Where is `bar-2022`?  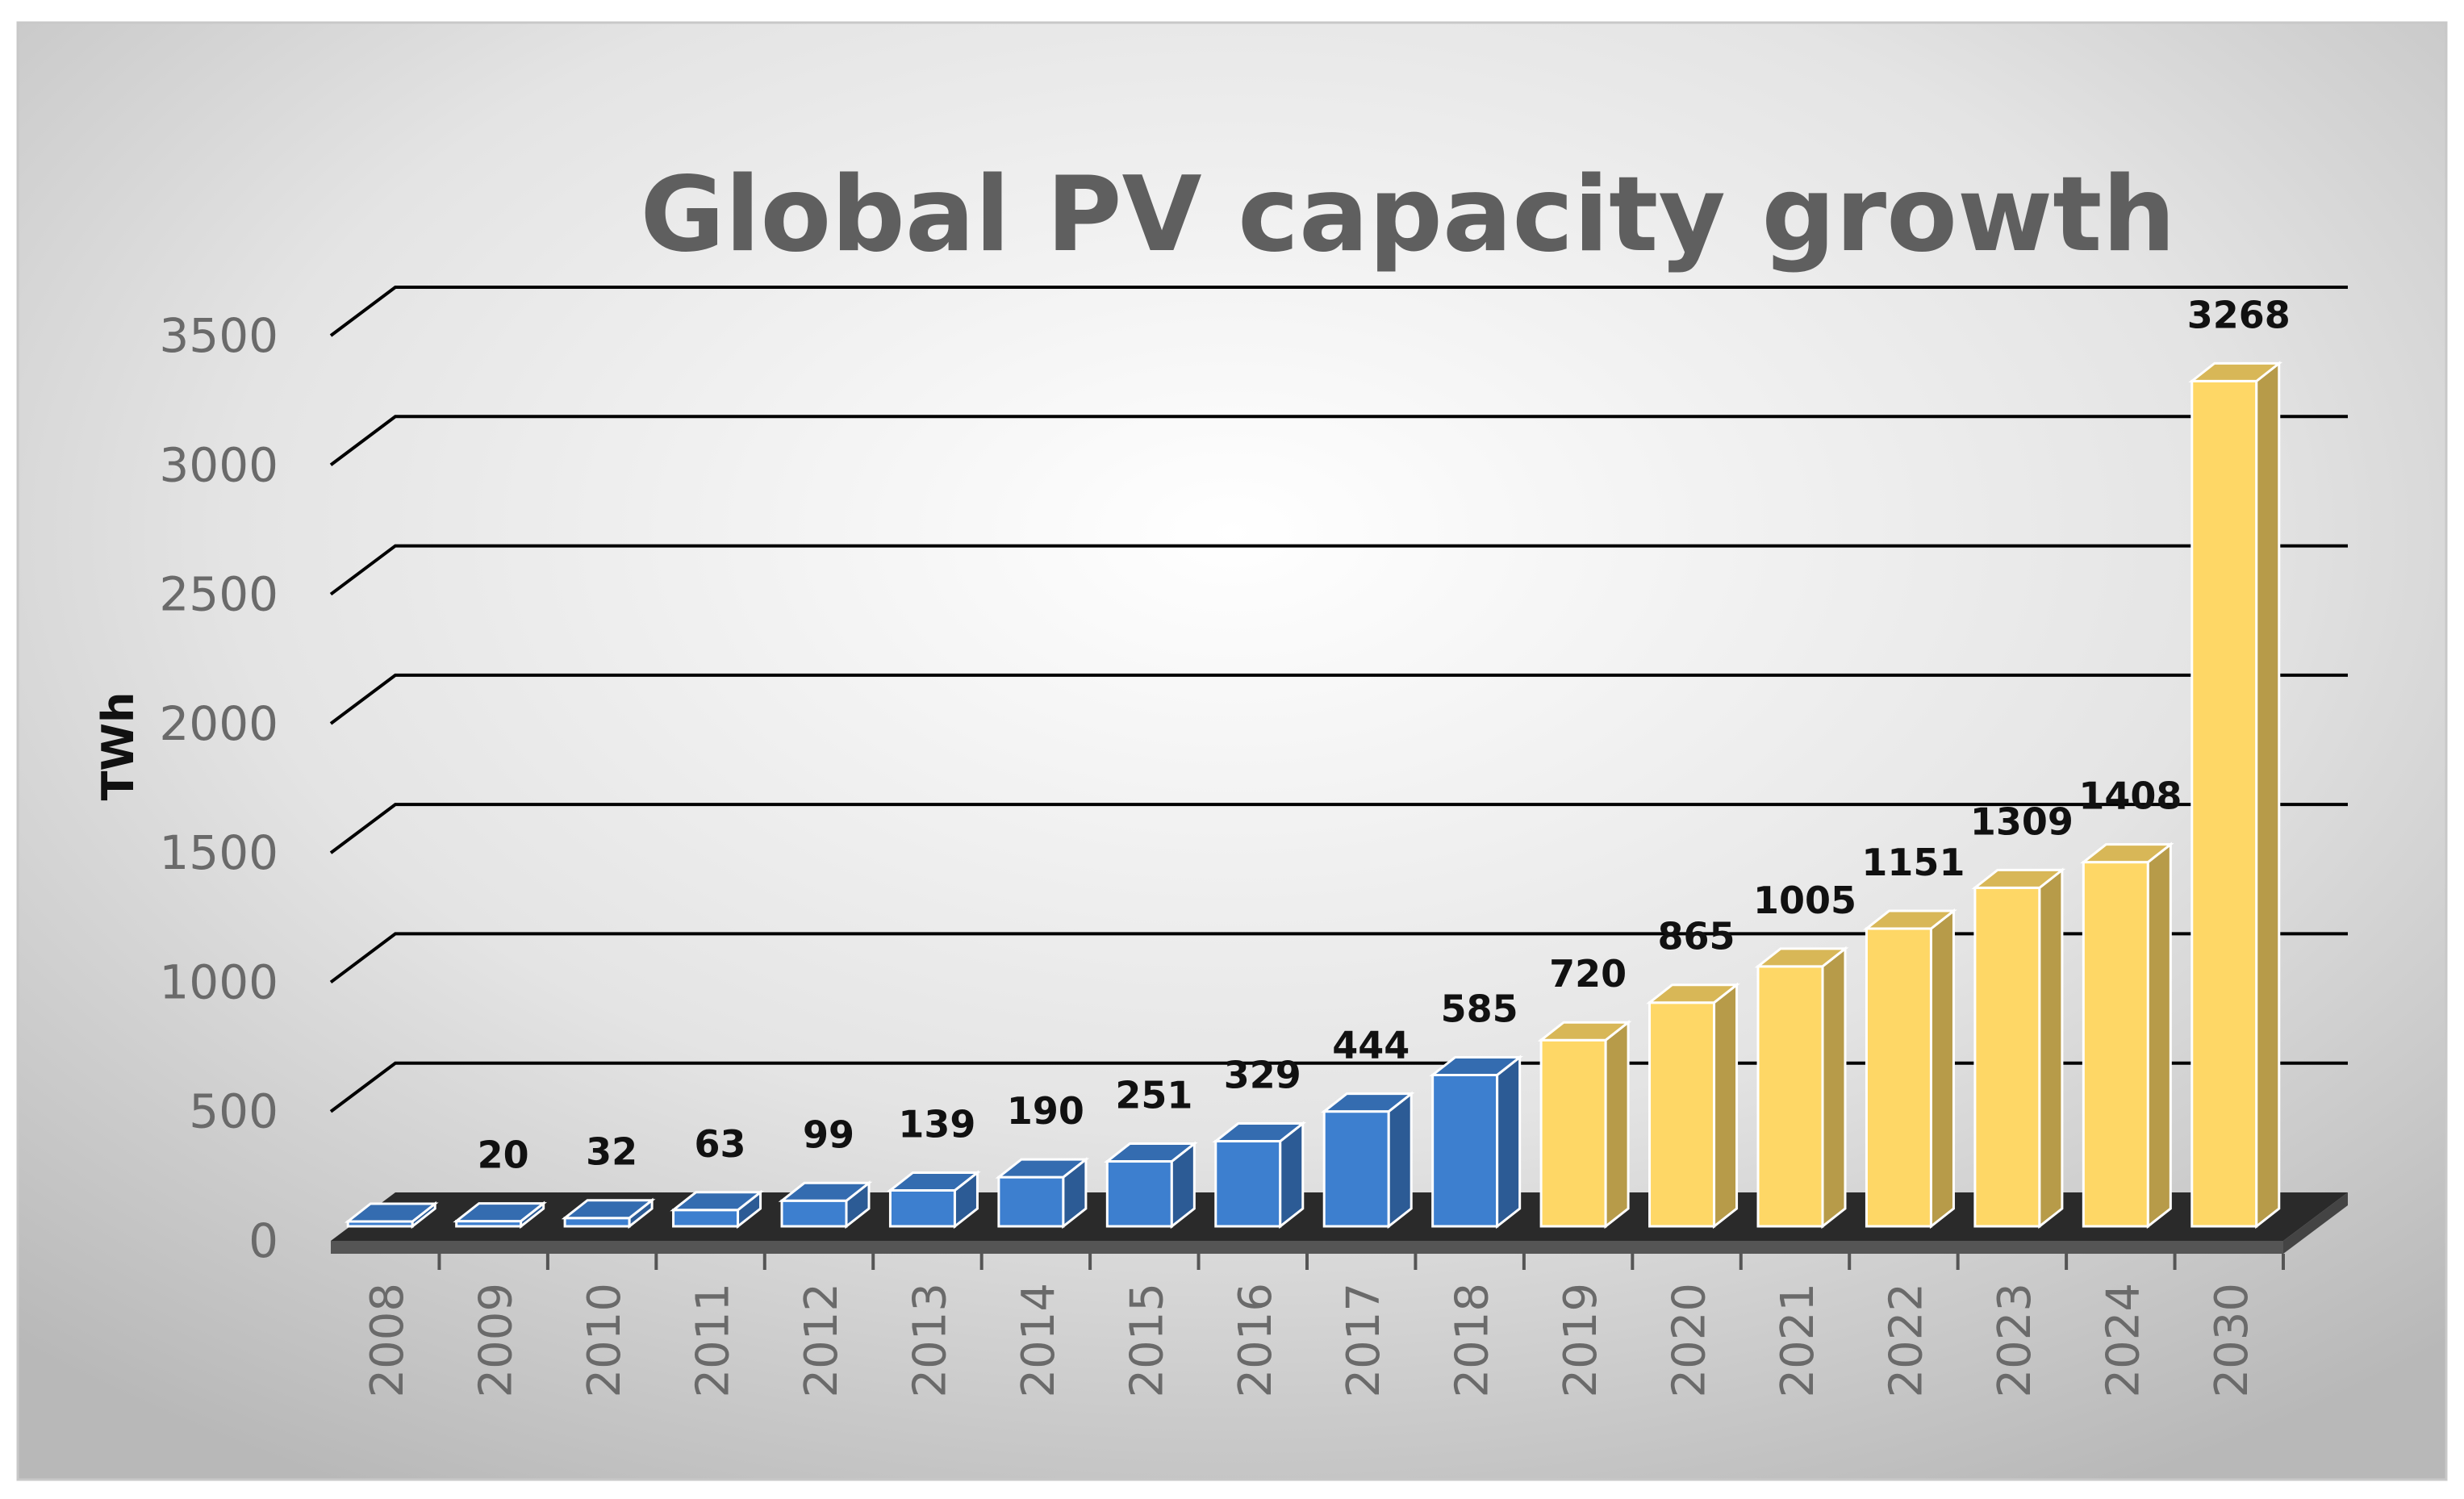
bar-2022 is located at coordinates (1910, 1069).